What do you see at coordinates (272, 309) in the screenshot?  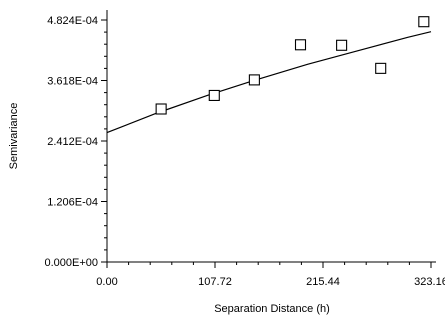 I see `x-axis-title: Separation Distance (h)` at bounding box center [272, 309].